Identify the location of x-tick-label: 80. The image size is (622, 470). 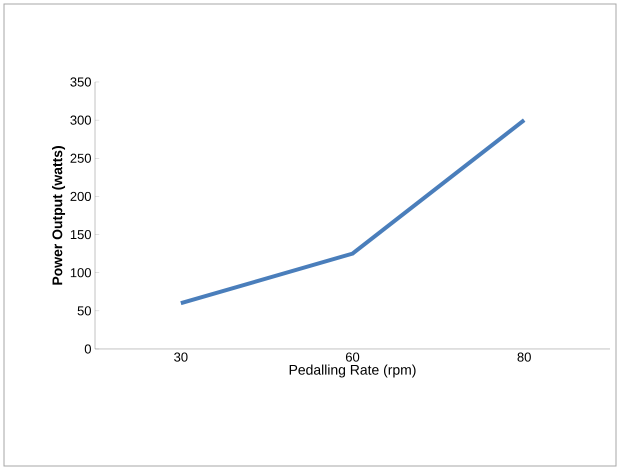
(524, 357).